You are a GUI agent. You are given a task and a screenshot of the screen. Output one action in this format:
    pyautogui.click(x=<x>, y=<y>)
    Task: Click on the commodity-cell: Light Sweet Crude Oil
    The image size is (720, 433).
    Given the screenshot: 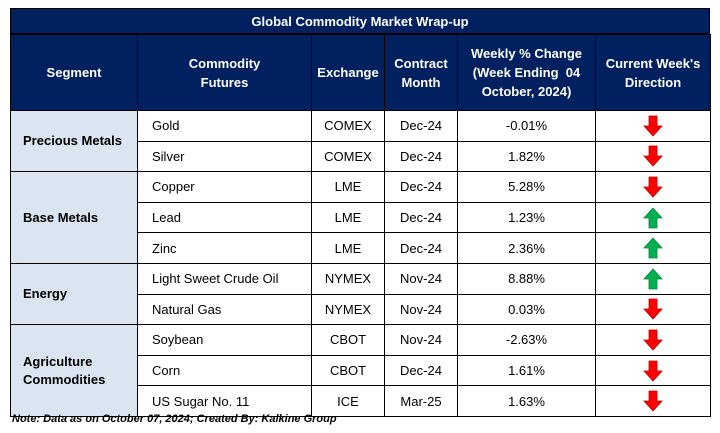 What is the action you would take?
    pyautogui.click(x=224, y=278)
    